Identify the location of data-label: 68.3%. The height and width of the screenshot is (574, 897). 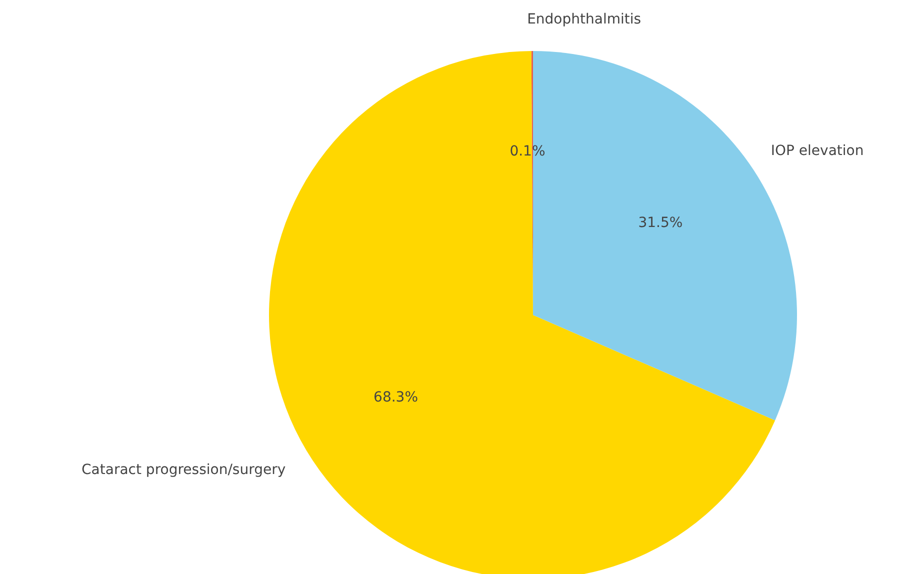
(396, 397).